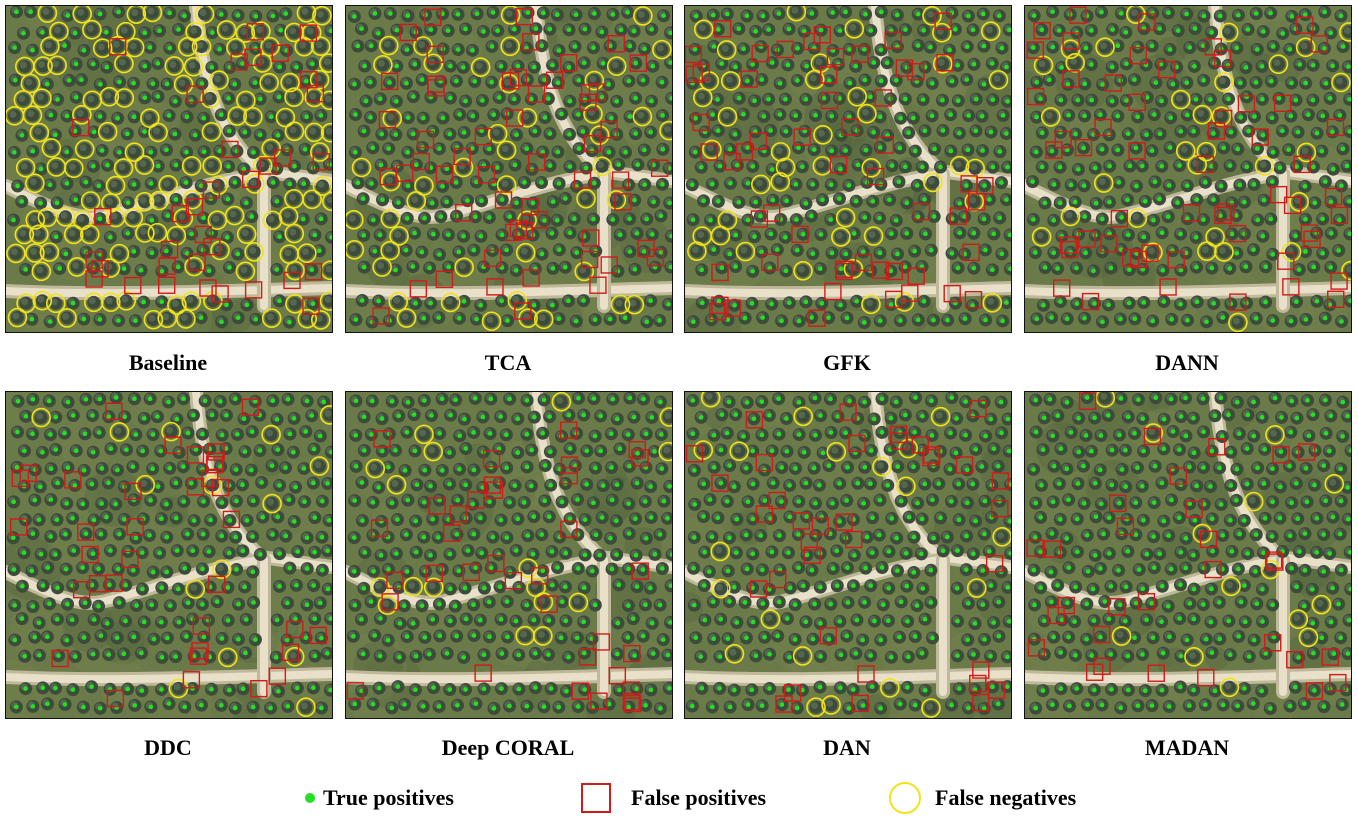 Image resolution: width=1358 pixels, height=818 pixels. What do you see at coordinates (388, 797) in the screenshot?
I see `legend-true-positives-label: True positives` at bounding box center [388, 797].